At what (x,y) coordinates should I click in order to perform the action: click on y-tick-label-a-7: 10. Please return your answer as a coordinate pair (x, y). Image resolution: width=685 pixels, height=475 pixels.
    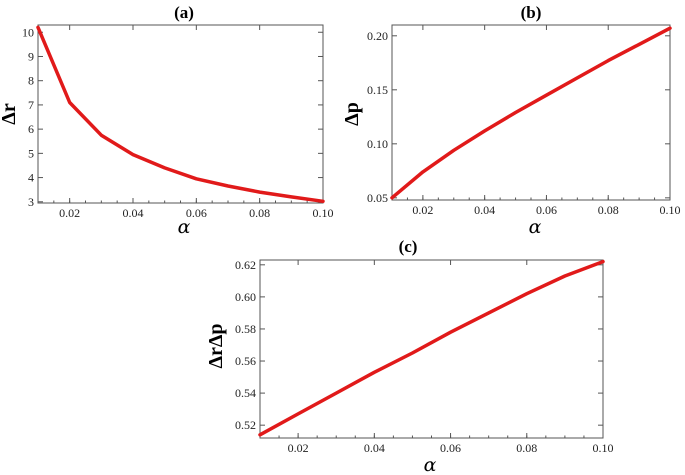
    Looking at the image, I should click on (28, 32).